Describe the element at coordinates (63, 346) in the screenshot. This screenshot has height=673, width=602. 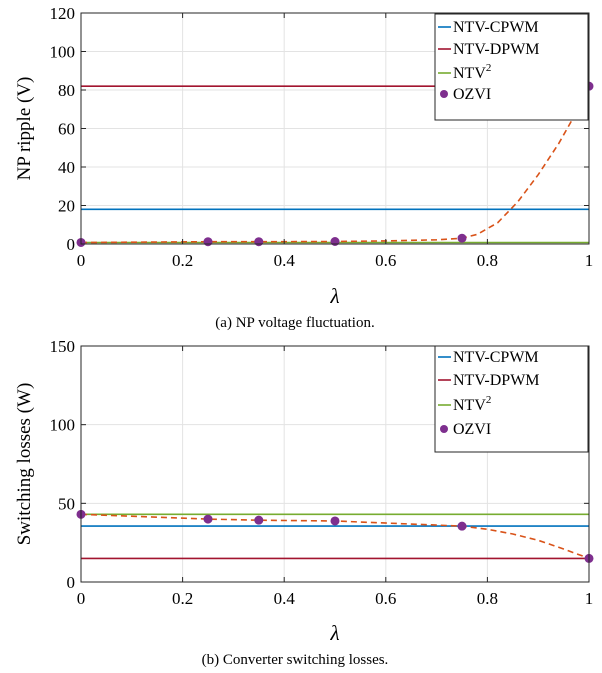
I see `y-tick-label: 150` at that location.